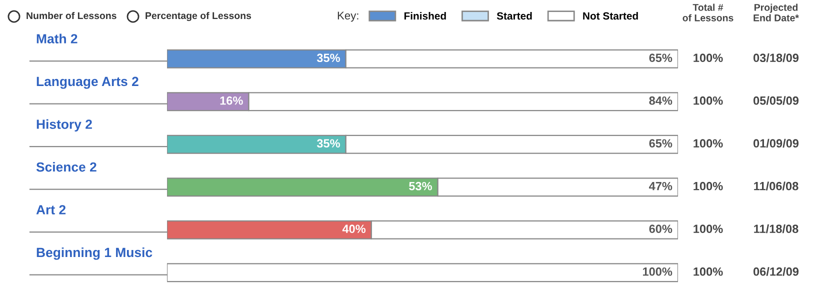  What do you see at coordinates (660, 100) in the screenshot?
I see `data-label: 84%` at bounding box center [660, 100].